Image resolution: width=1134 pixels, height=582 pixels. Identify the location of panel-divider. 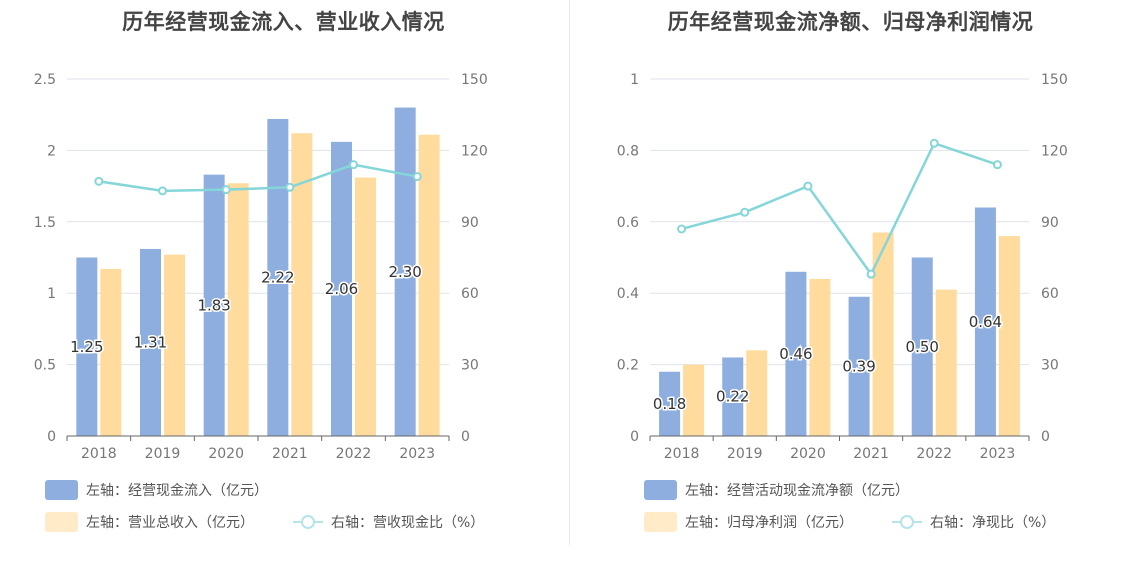
(569, 272).